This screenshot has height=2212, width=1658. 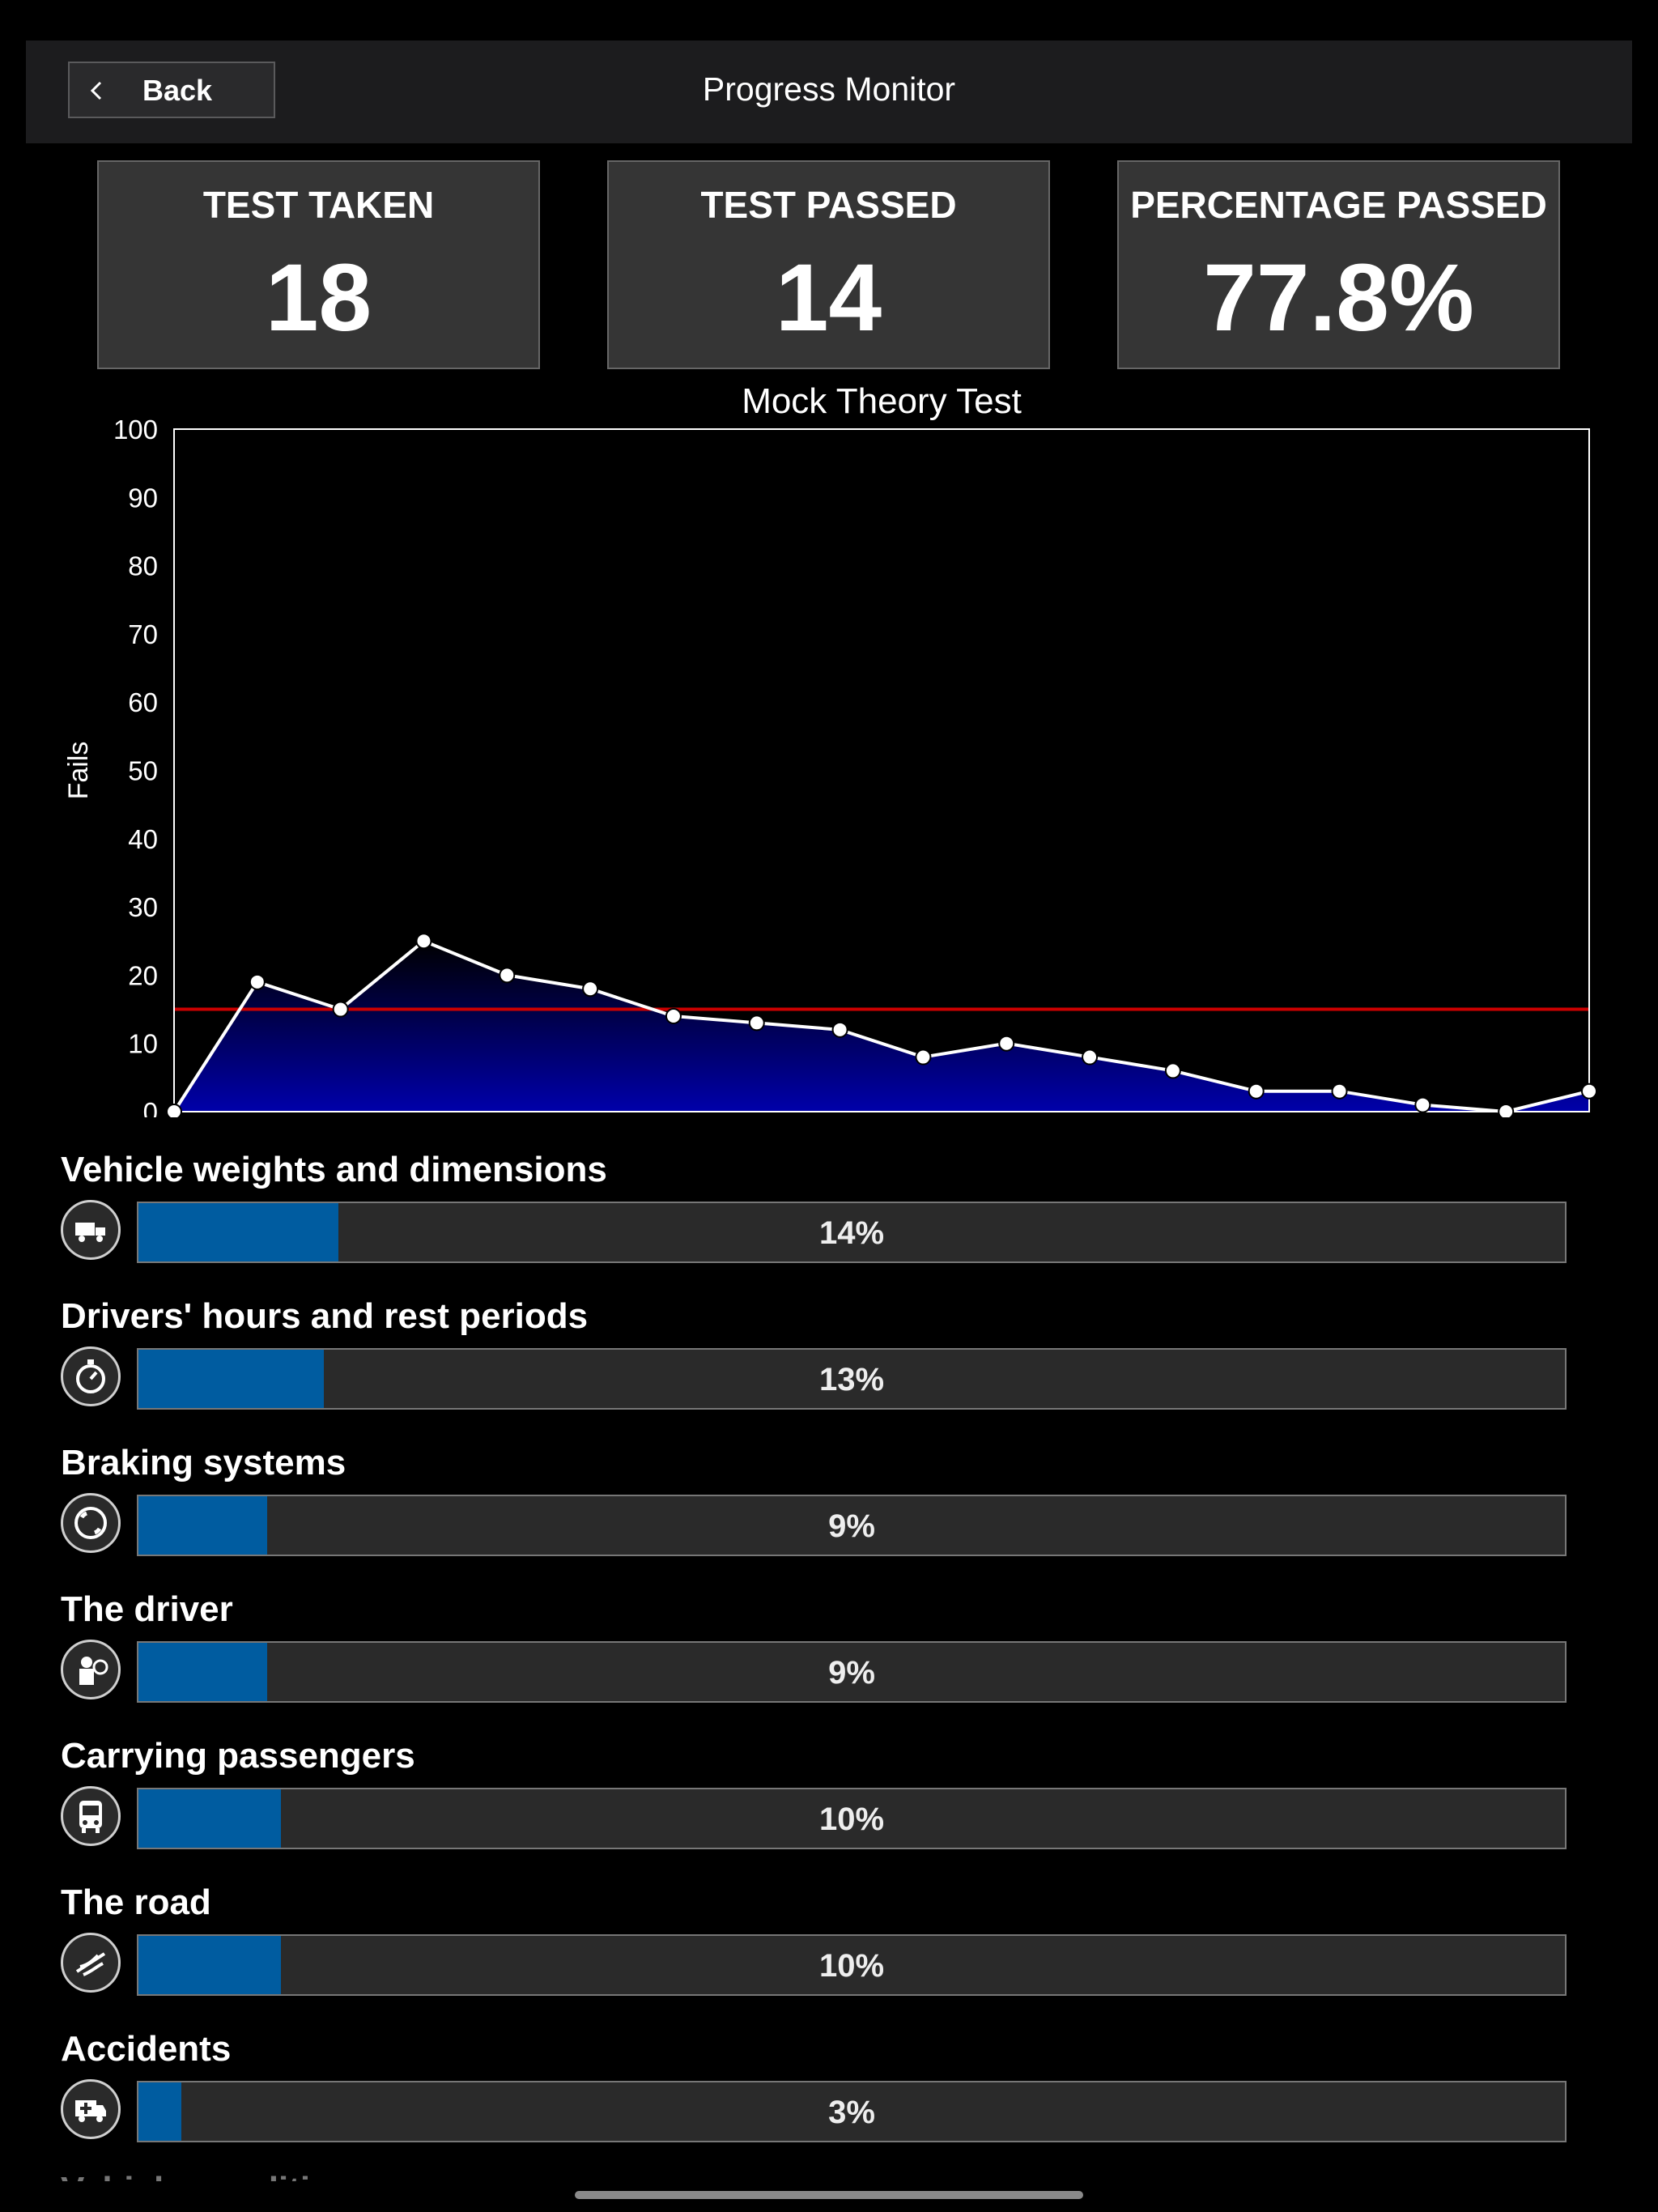 What do you see at coordinates (1338, 298) in the screenshot?
I see `stat-value: 77.8%` at bounding box center [1338, 298].